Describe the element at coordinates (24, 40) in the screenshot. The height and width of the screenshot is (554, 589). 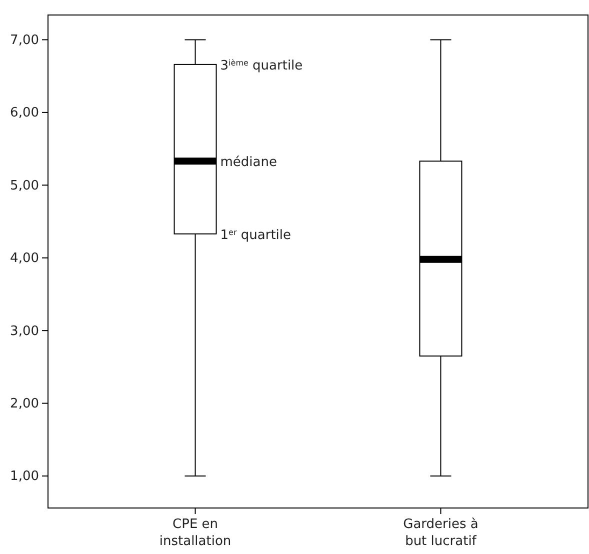
I see `y-tick-label: 7,00` at that location.